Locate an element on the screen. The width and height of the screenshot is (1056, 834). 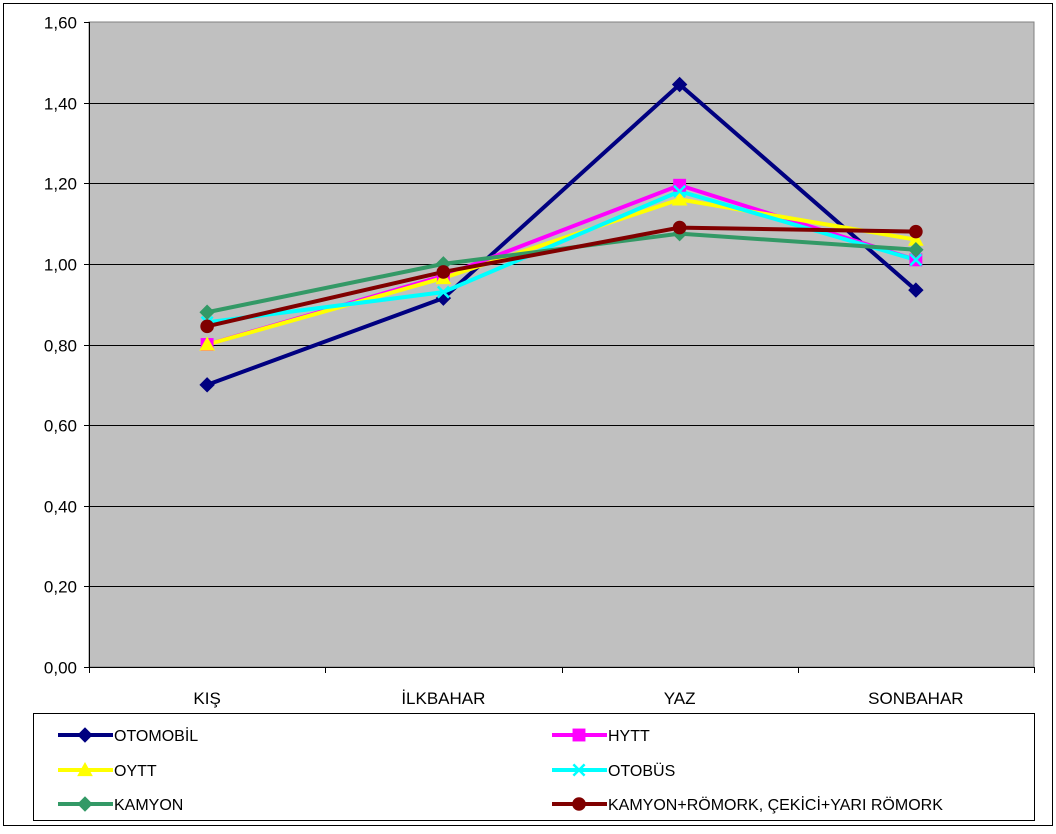
legend-label: OTOMOBİL is located at coordinates (156, 735).